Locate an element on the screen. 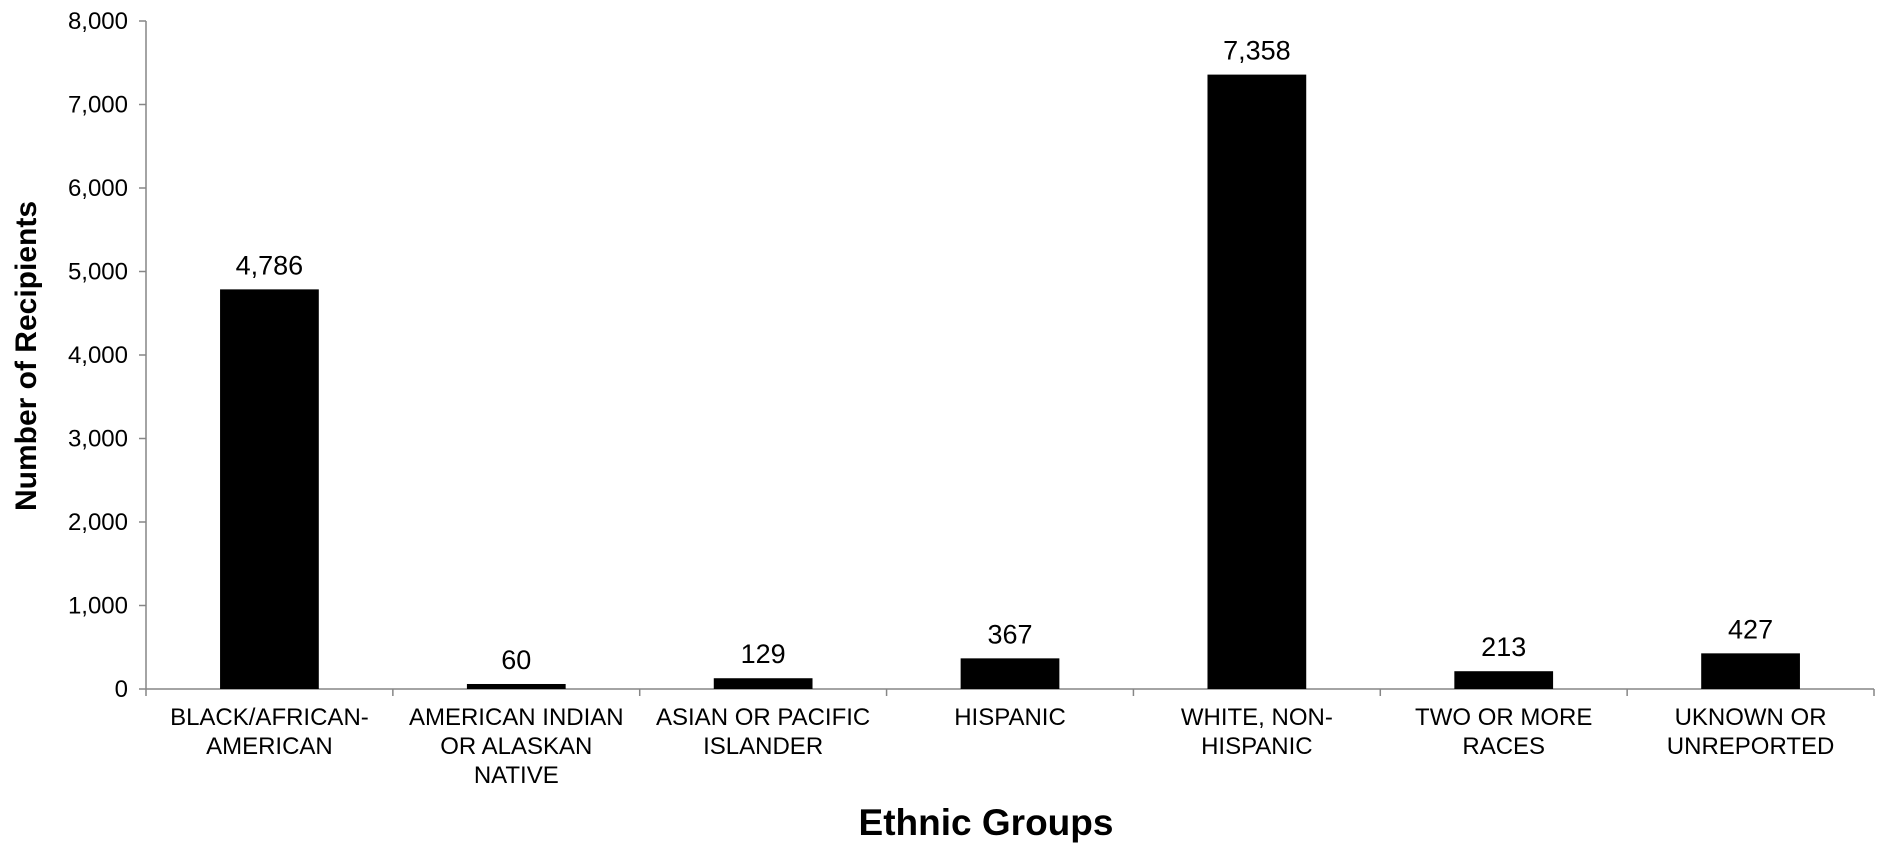 Image resolution: width=1885 pixels, height=847 pixels. x-tick-label-line: WHITE, NON- is located at coordinates (1257, 717).